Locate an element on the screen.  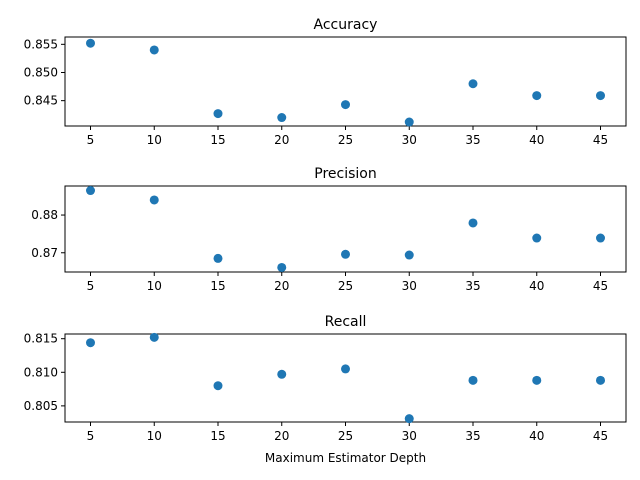
recall-y-tick-label: 0.805 is located at coordinates (41, 406).